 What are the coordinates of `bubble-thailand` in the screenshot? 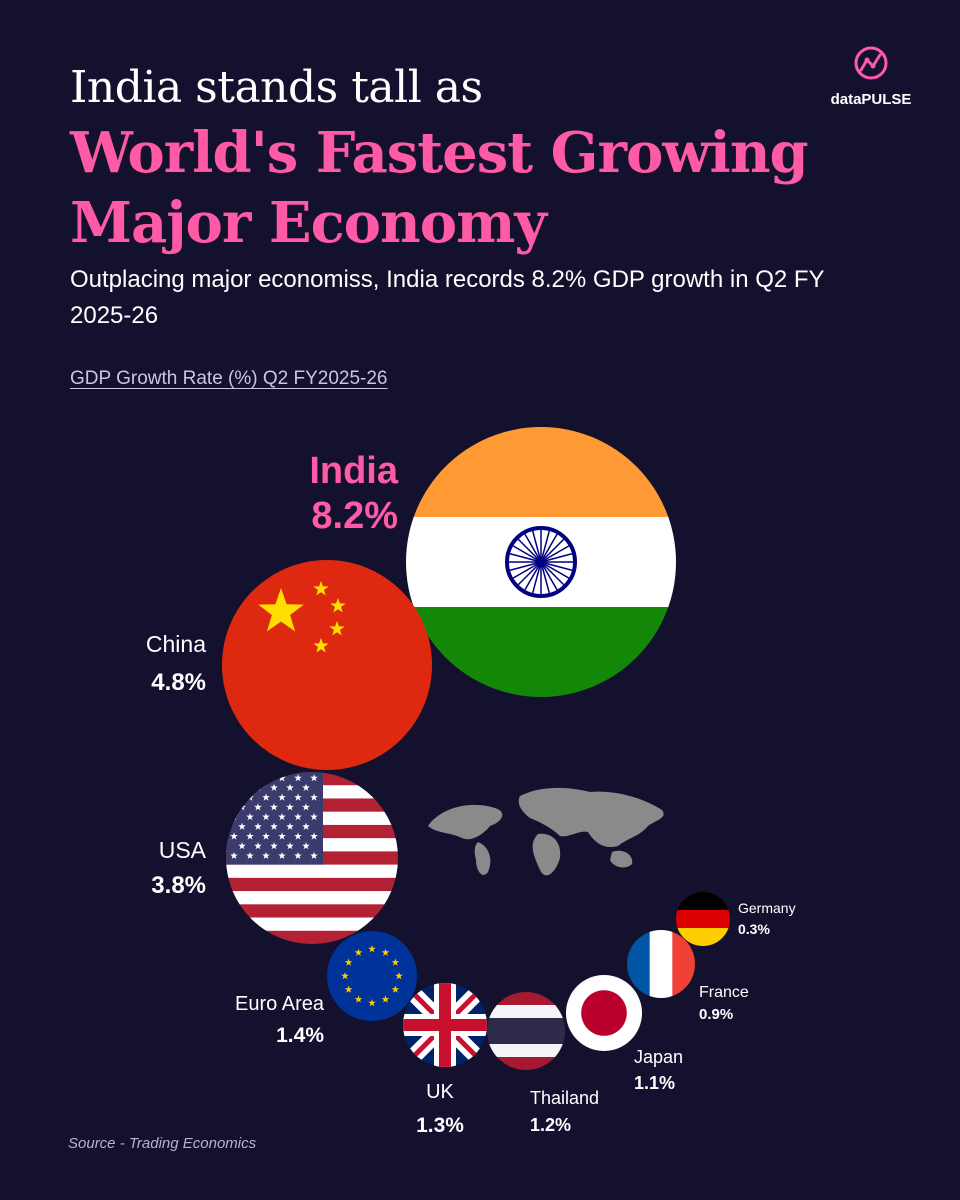 It's located at (526, 1031).